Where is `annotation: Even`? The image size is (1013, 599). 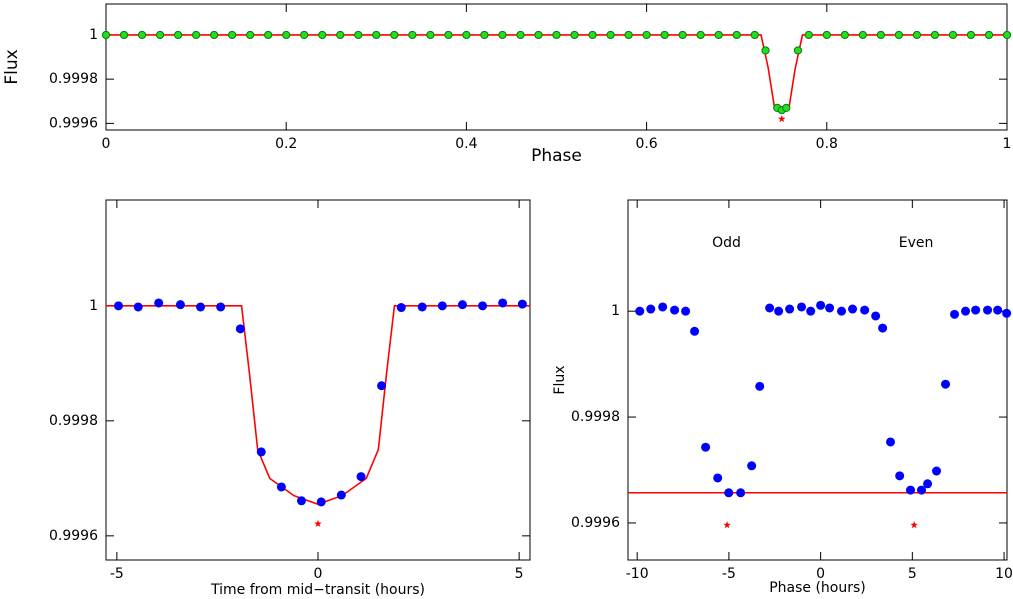 annotation: Even is located at coordinates (916, 243).